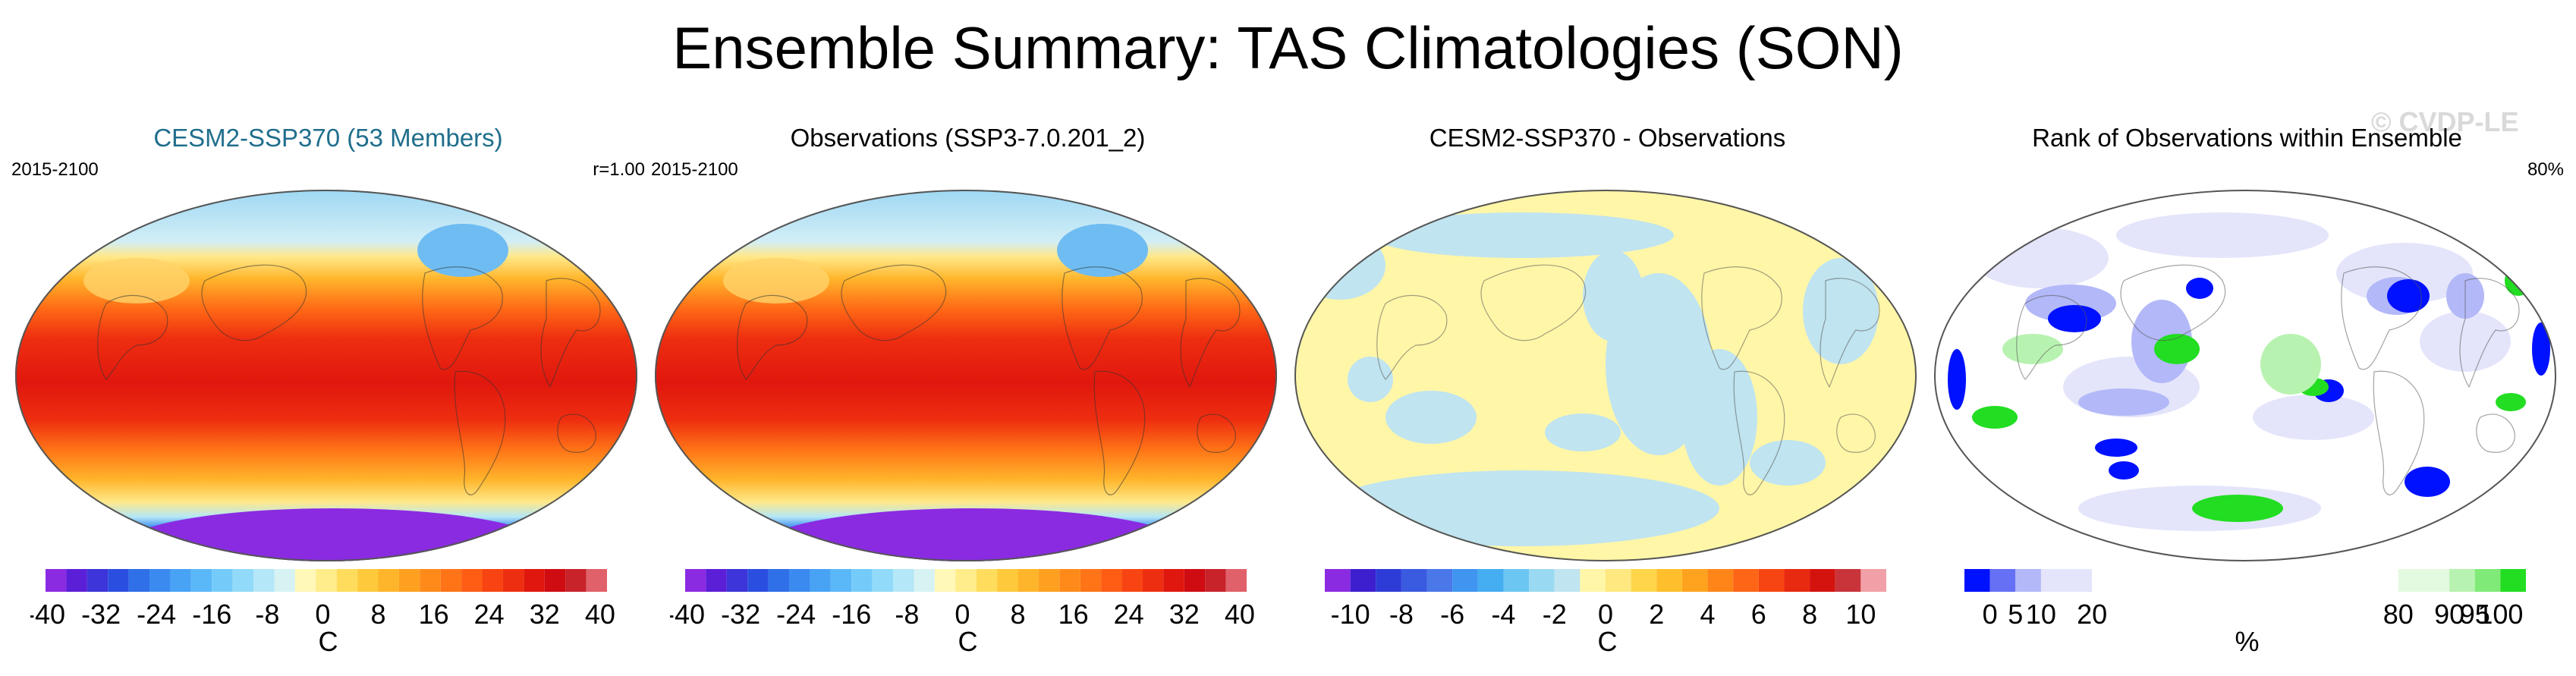  I want to click on colorbar-tick-label: -40, so click(687, 614).